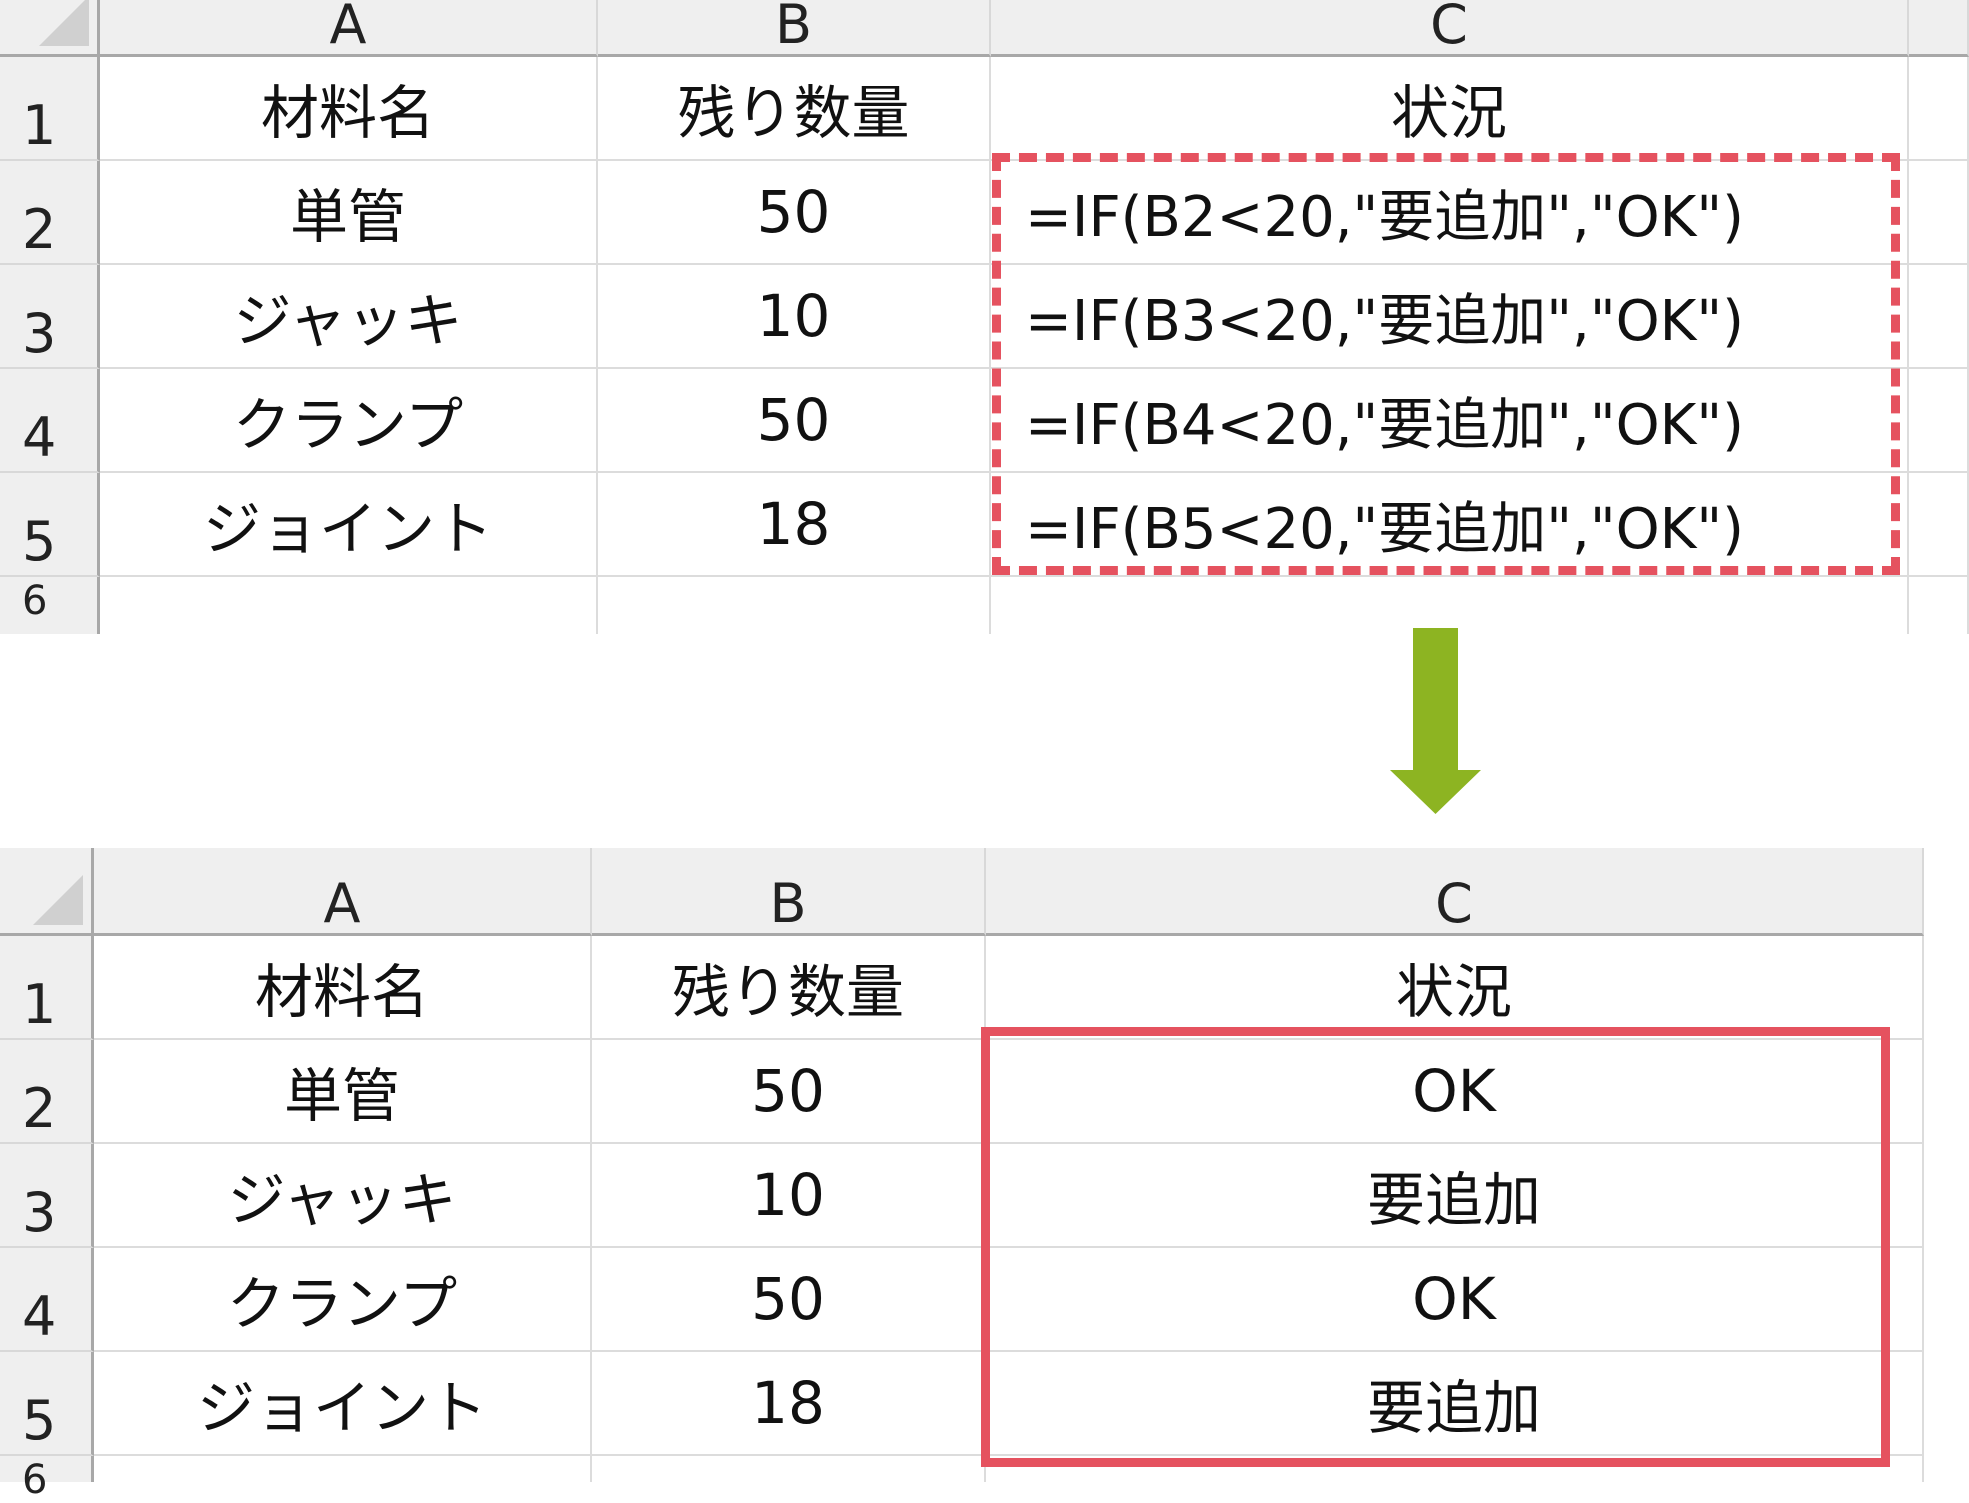  I want to click on formula-cell-C4: =IF(B4<20,"要追加","OK"), so click(1450, 421).